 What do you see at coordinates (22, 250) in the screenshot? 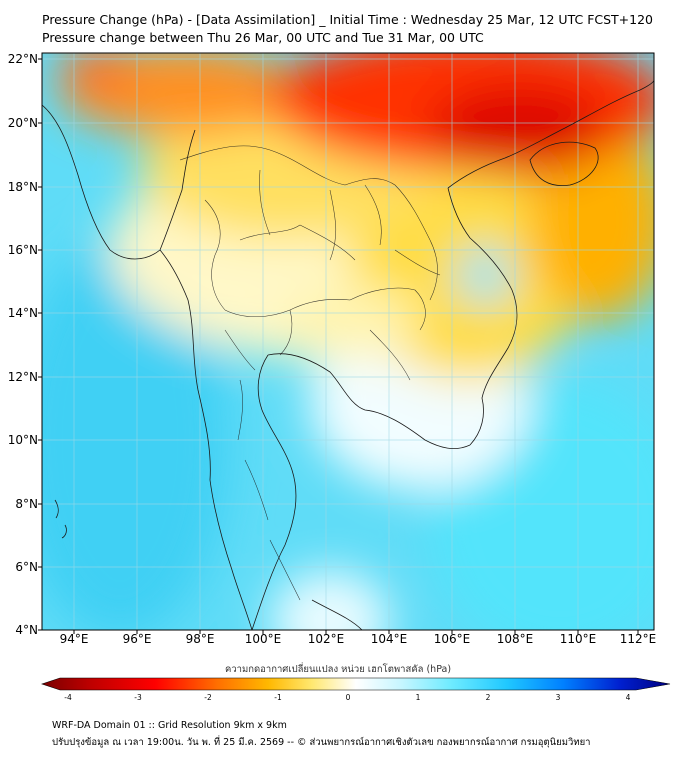
I see `lat-label-16n: 16°N` at bounding box center [22, 250].